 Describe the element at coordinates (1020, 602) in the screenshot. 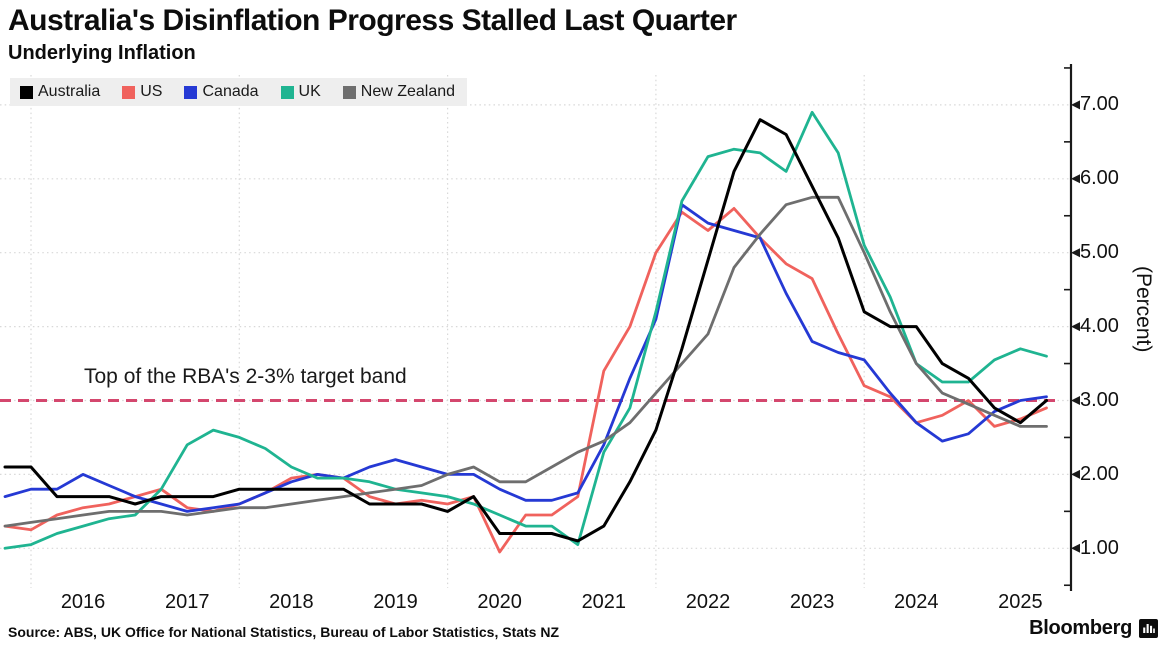

I see `x-tick-label: 2025` at that location.